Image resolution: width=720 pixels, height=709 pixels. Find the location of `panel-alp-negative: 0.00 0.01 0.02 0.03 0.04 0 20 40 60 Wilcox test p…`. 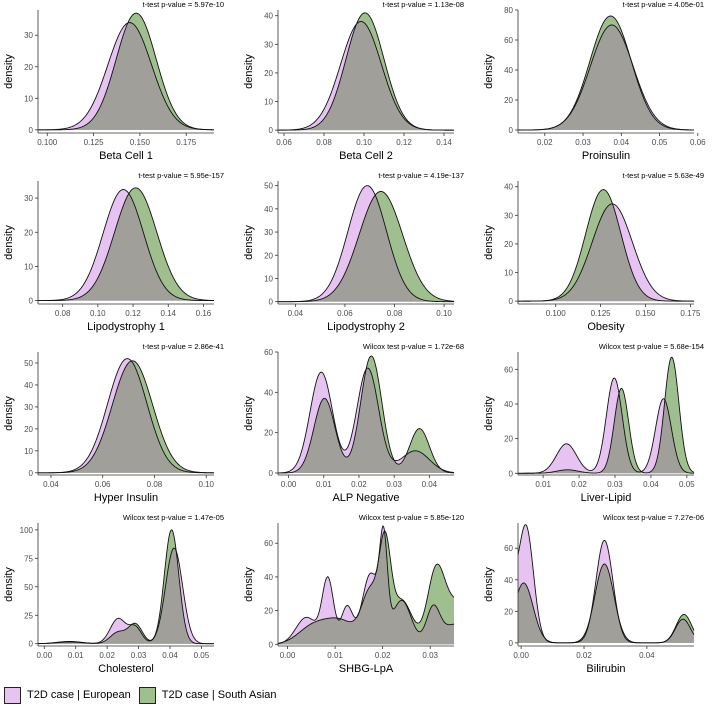

panel-alp-negative: 0.00 0.01 0.02 0.03 0.04 0 20 40 60 Wilcox test p… is located at coordinates (353, 423).